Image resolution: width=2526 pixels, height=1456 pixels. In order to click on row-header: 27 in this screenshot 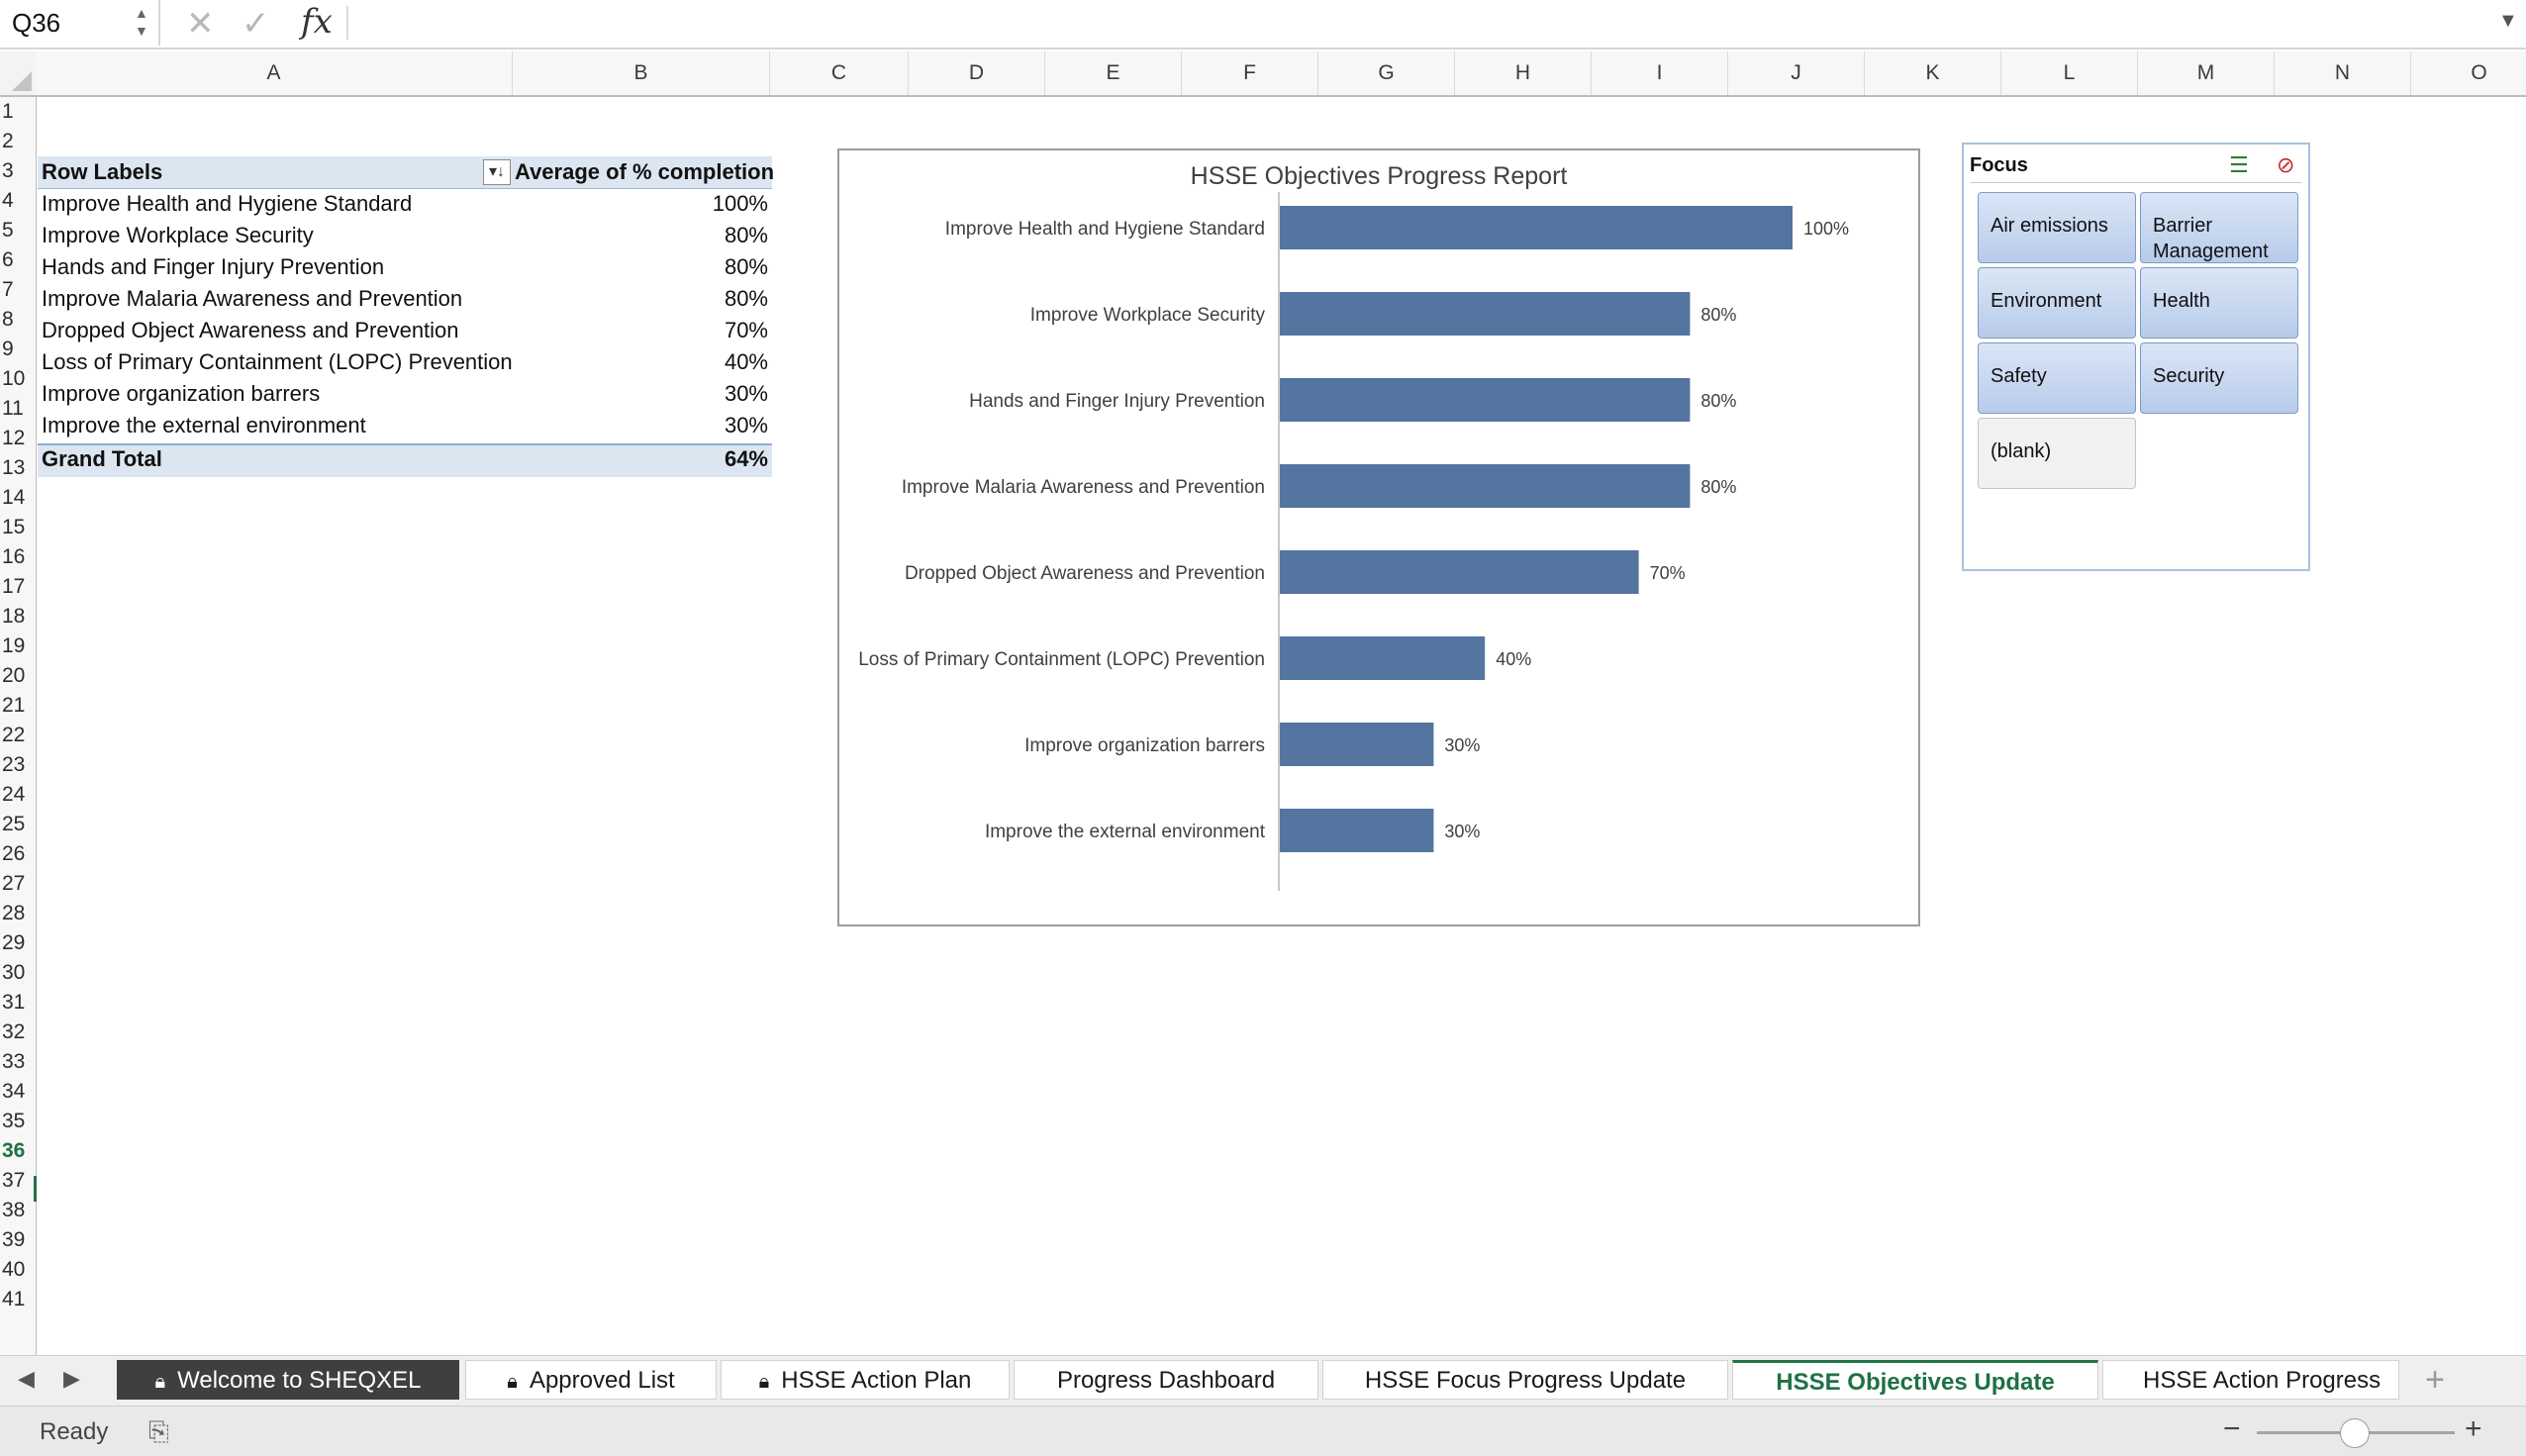, I will do `click(14, 883)`.